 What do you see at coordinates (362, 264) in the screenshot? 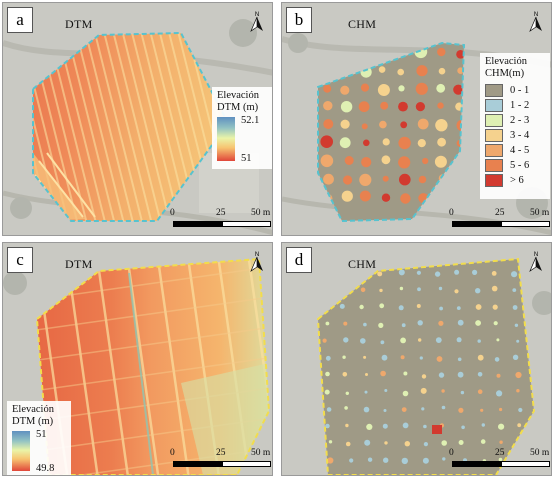
I see `map-title: CHM` at bounding box center [362, 264].